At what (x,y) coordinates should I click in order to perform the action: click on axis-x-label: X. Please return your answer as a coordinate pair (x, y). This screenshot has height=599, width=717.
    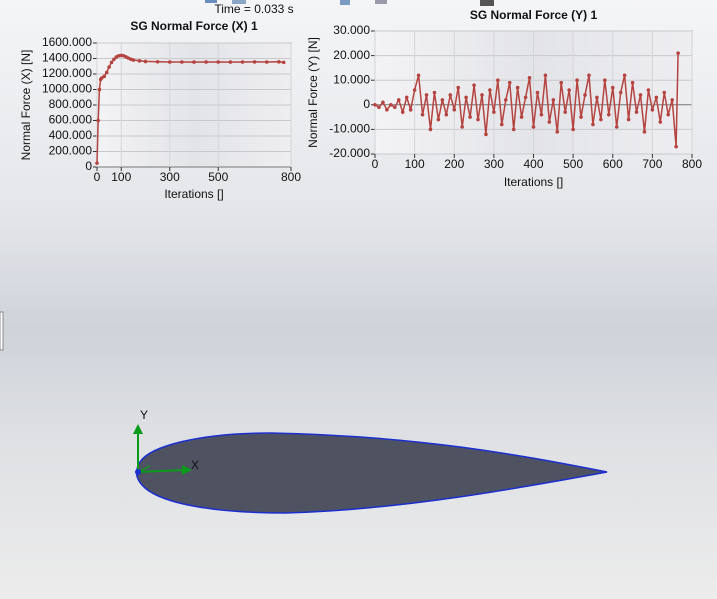
    Looking at the image, I should click on (195, 465).